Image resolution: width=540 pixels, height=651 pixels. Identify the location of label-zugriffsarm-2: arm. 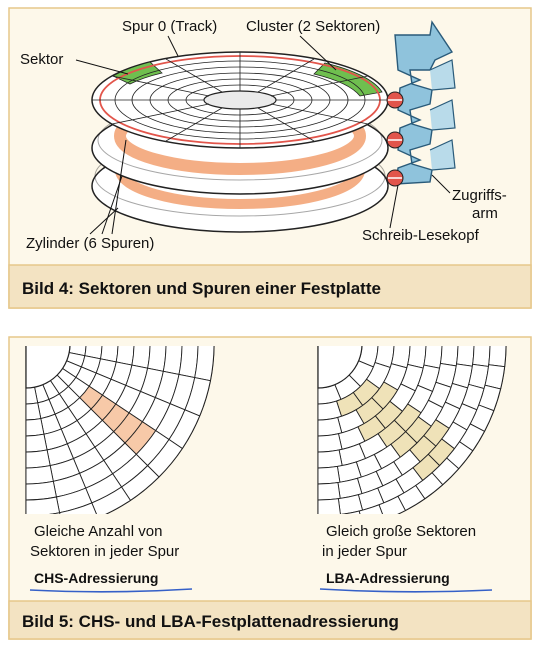
(485, 213).